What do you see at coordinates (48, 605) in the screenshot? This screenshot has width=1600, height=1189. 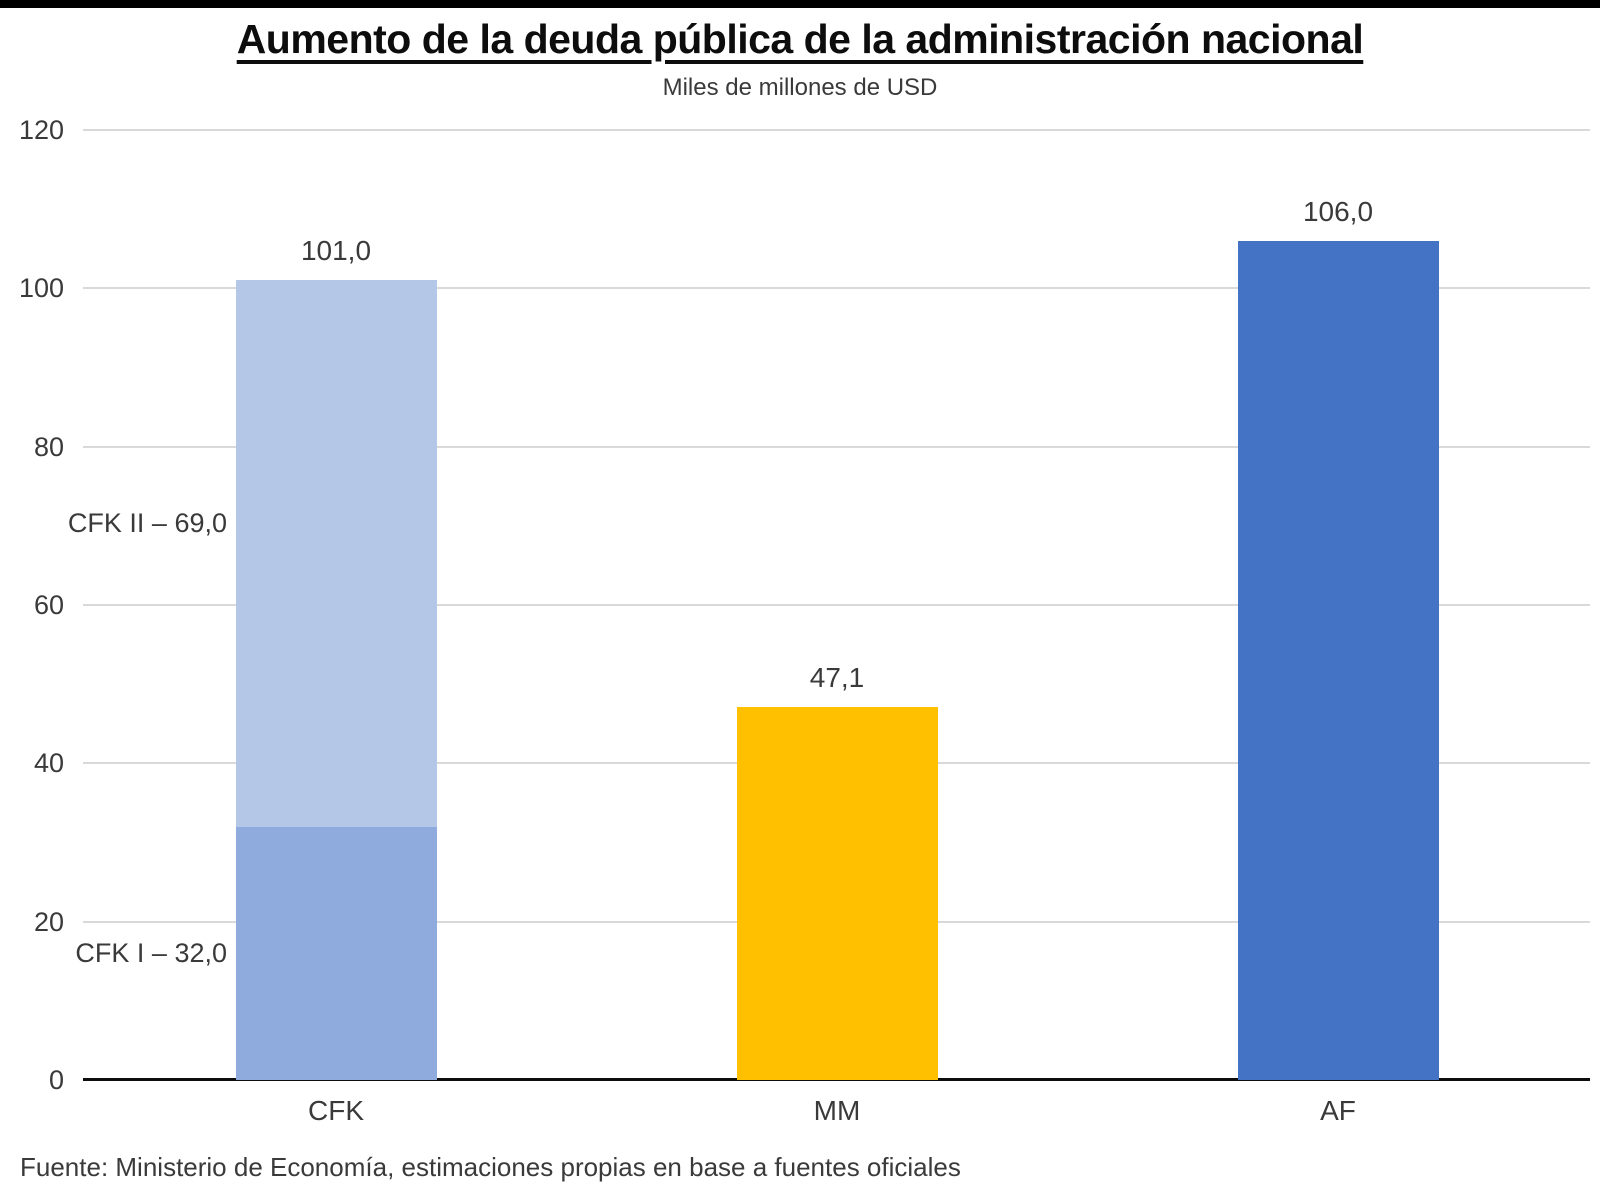 I see `y-axis-tick-label: 60` at bounding box center [48, 605].